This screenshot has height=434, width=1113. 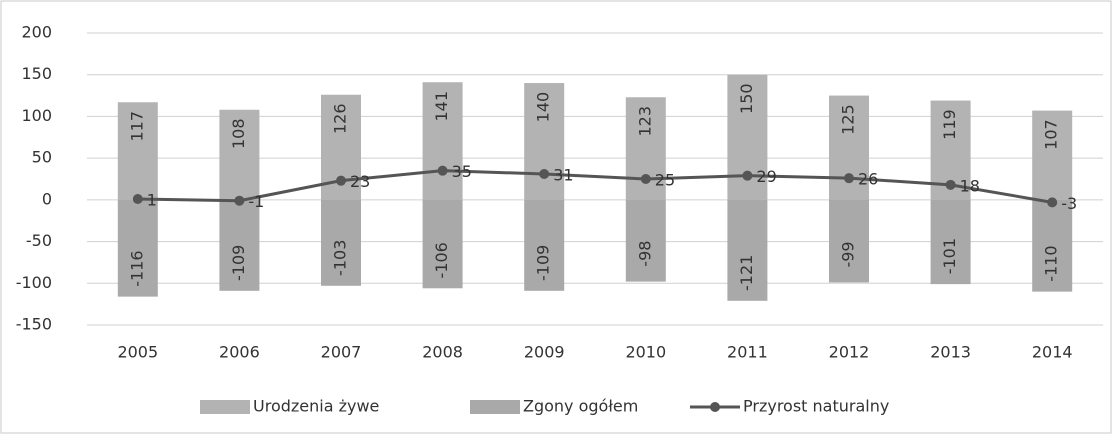 I want to click on y-tick-label: -150, so click(x=34, y=324).